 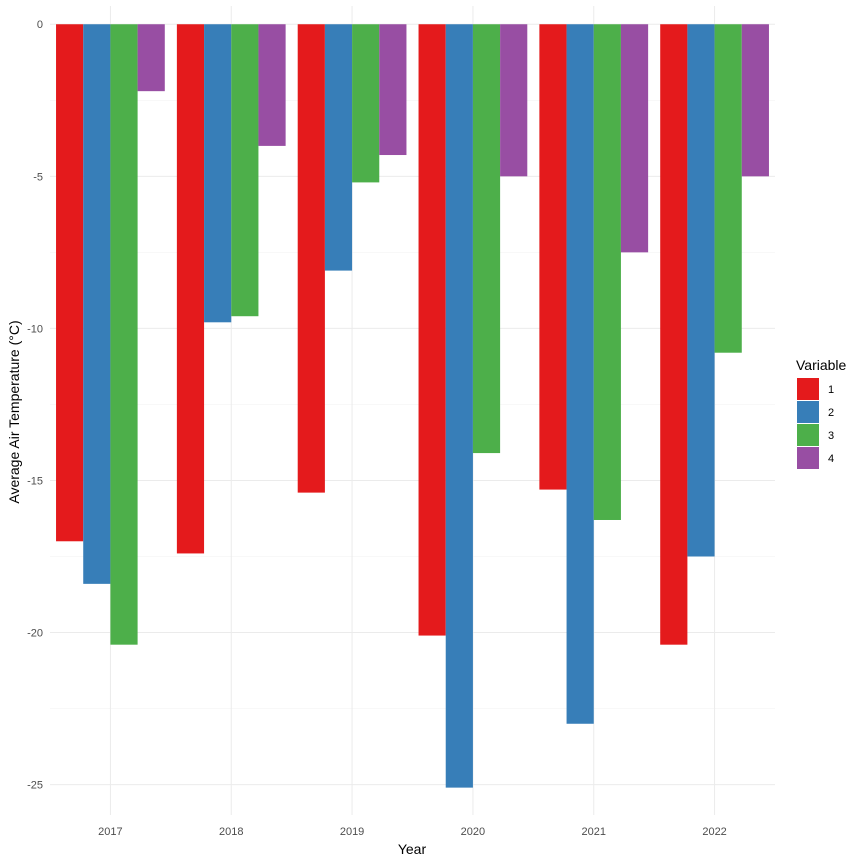 What do you see at coordinates (821, 413) in the screenshot?
I see `legend: Variable 1 2 3 4` at bounding box center [821, 413].